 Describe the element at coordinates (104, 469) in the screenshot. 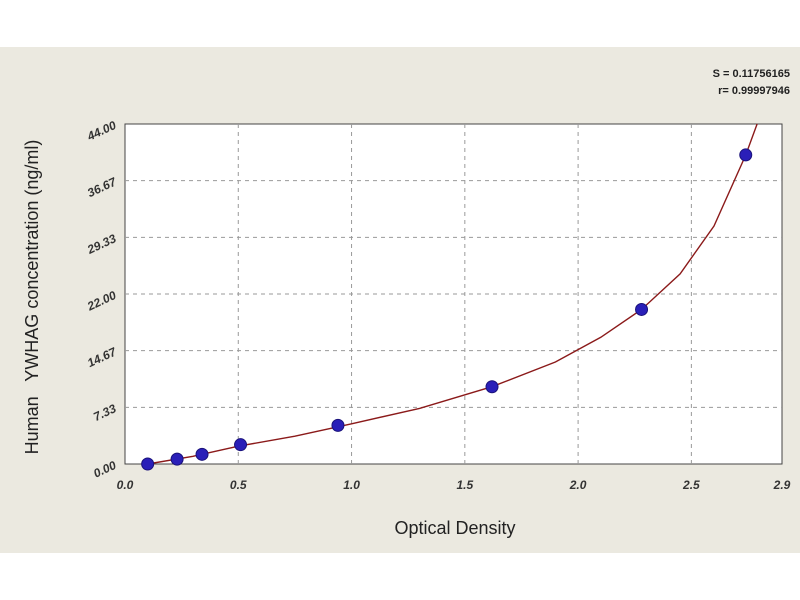

I see `y-tick-label: 0.00` at that location.